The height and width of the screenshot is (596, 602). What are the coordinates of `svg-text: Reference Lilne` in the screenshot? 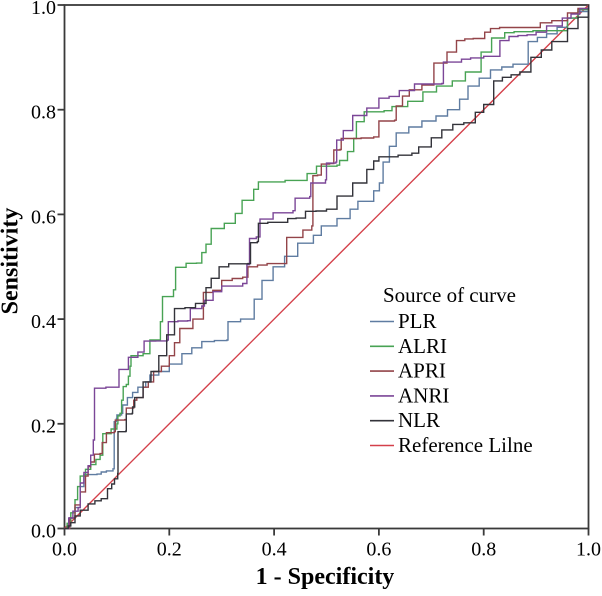 It's located at (465, 445).